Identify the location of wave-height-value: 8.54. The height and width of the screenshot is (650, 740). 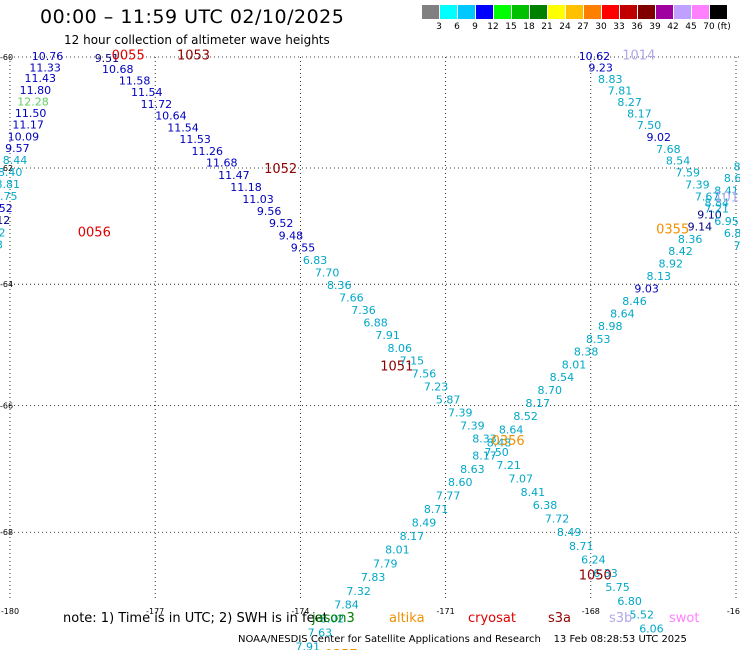
(678, 161).